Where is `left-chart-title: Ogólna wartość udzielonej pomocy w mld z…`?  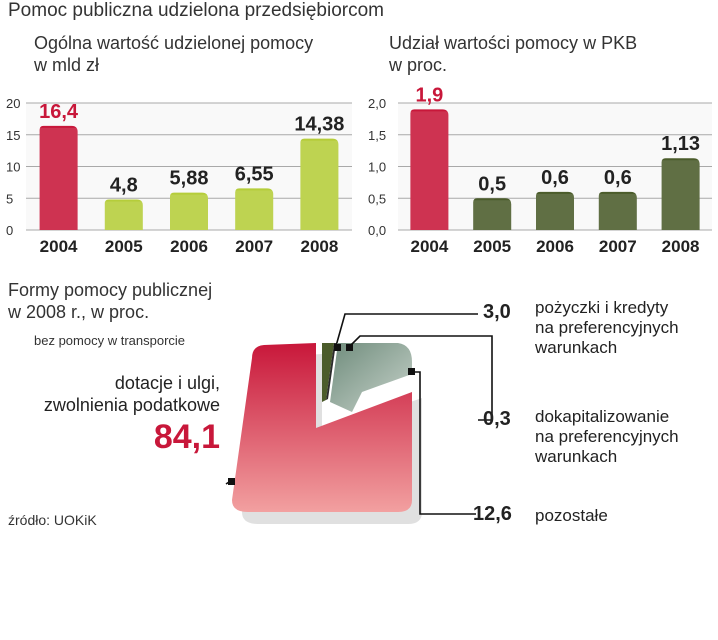
left-chart-title: Ogólna wartość udzielonej pomocy w mld z… is located at coordinates (173, 54).